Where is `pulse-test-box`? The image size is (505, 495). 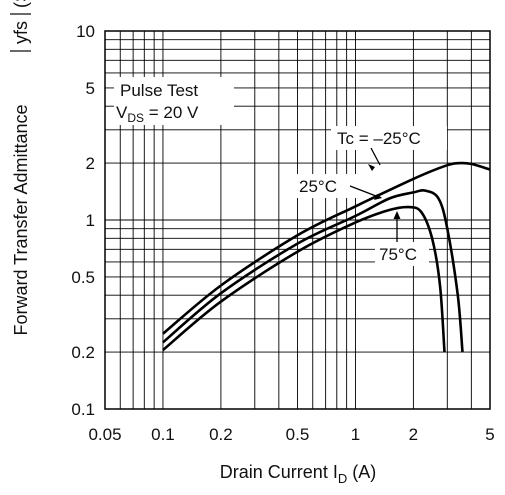 pulse-test-box is located at coordinates (174, 101).